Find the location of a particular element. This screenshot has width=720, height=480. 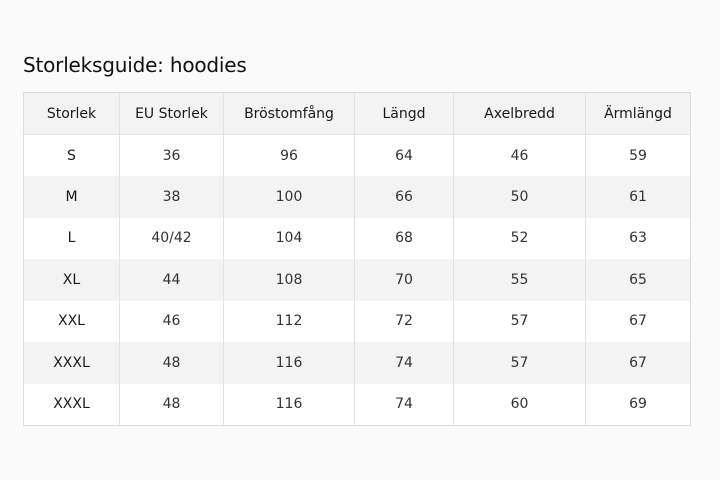

table-row: XXXL 48 116 74 60 69 is located at coordinates (357, 404).